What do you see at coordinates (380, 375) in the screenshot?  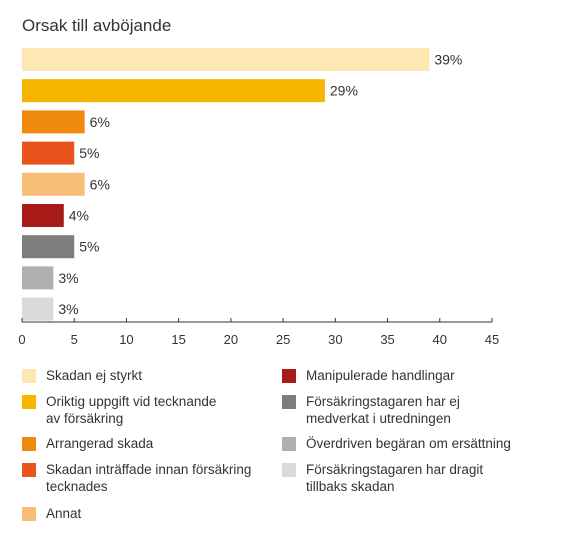 I see `legend-label: Manipulerade handlingar` at bounding box center [380, 375].